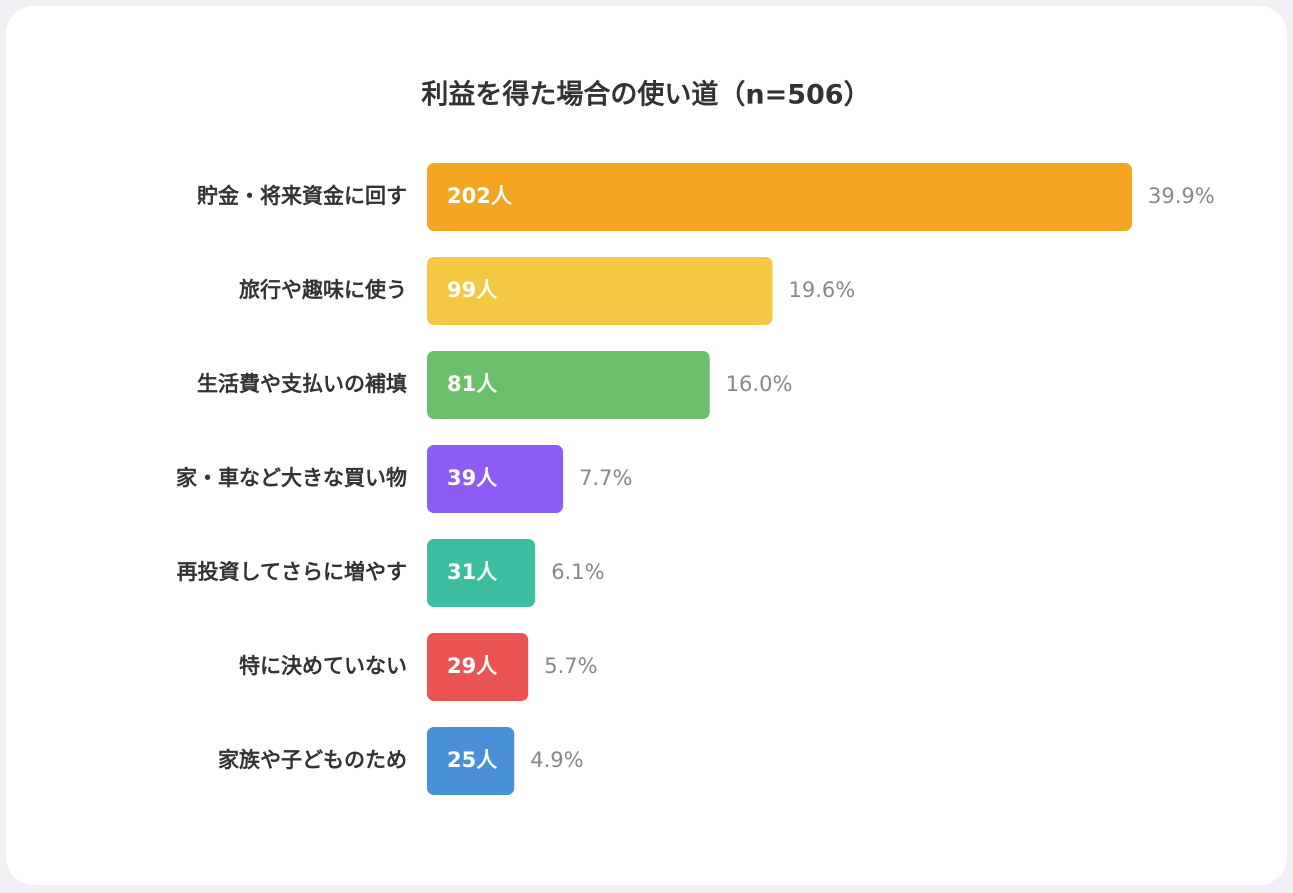 The width and height of the screenshot is (1293, 893). Describe the element at coordinates (472, 666) in the screenshot. I see `value-label: 29人` at that location.